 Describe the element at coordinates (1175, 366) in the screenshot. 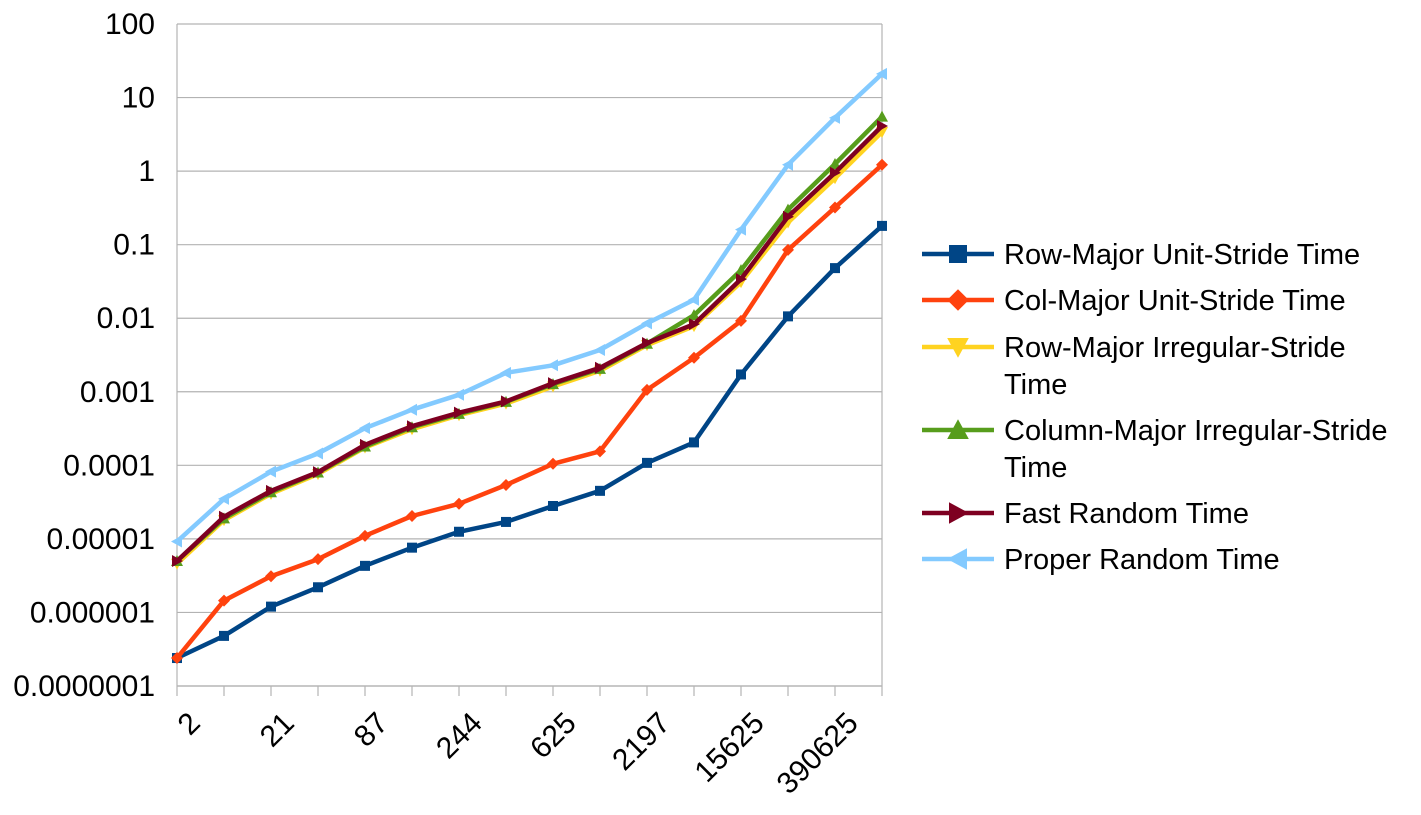

I see `legend-label: Row-Major Irregular-Stride Time` at that location.